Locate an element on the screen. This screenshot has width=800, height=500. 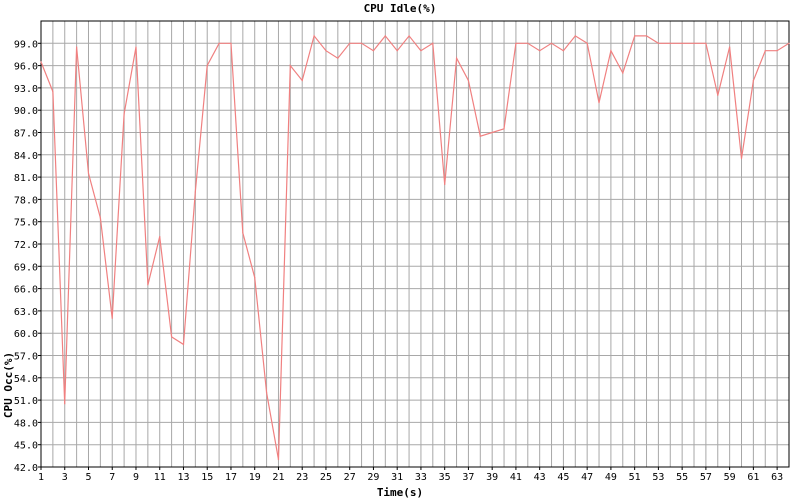
y-tick-label: 78.0 is located at coordinates (26, 200).